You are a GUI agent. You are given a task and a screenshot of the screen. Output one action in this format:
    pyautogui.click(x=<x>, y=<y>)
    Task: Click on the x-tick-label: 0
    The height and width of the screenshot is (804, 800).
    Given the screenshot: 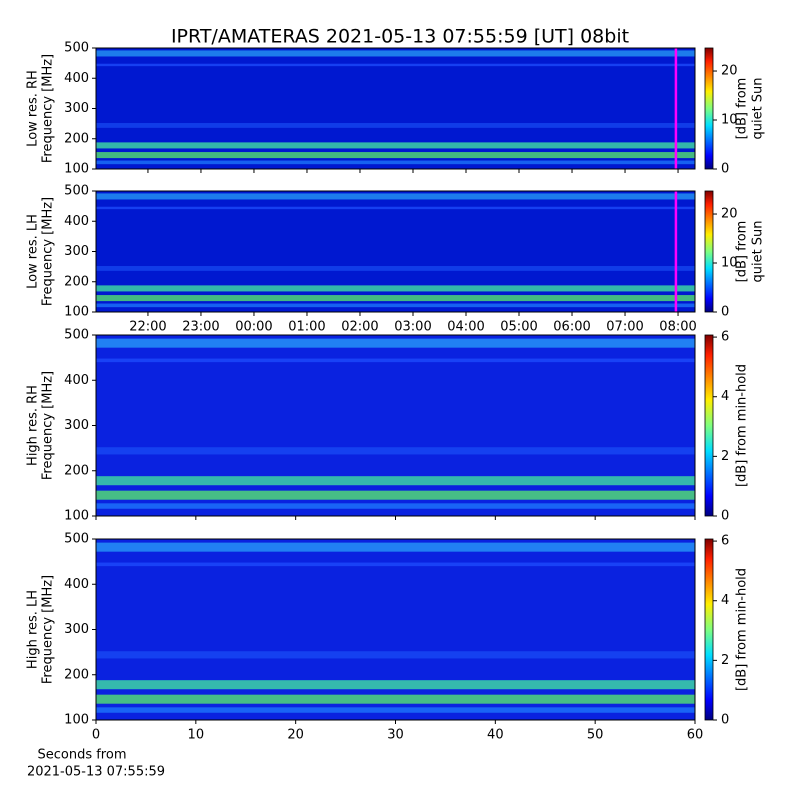 What is the action you would take?
    pyautogui.click(x=96, y=735)
    